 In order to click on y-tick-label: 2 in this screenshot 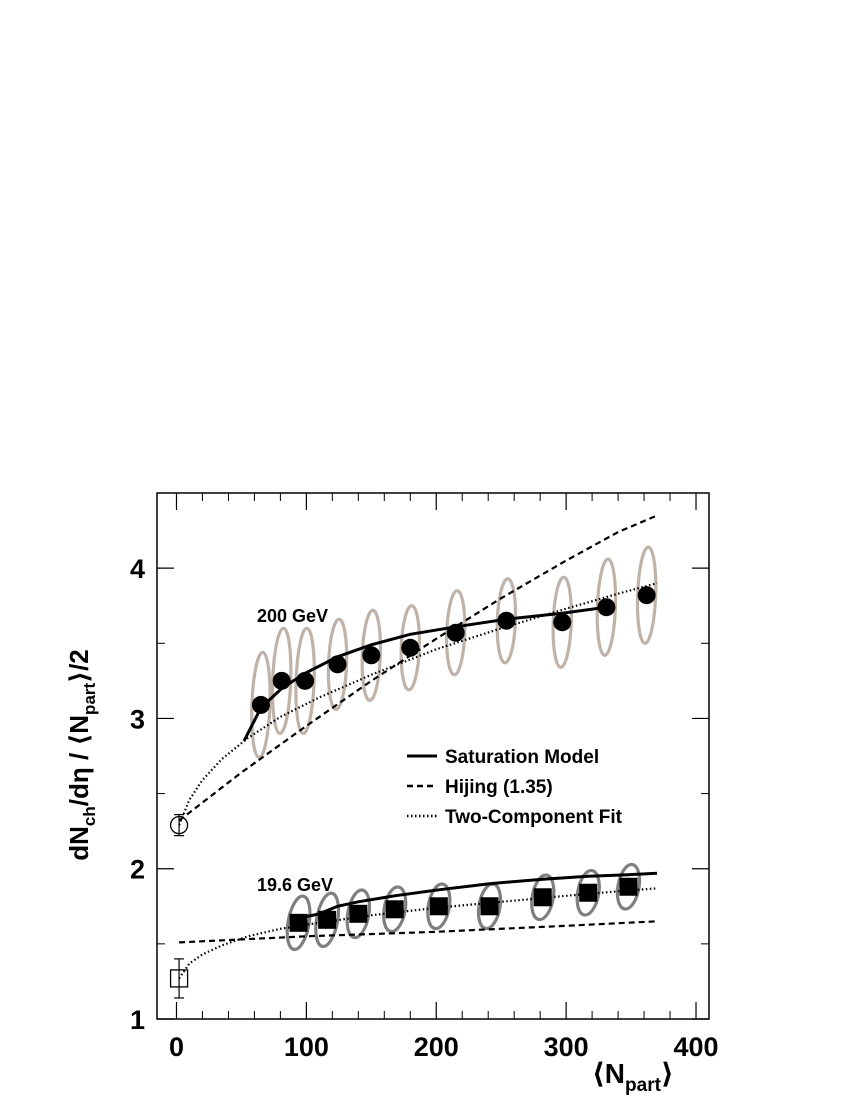, I will do `click(137, 870)`.